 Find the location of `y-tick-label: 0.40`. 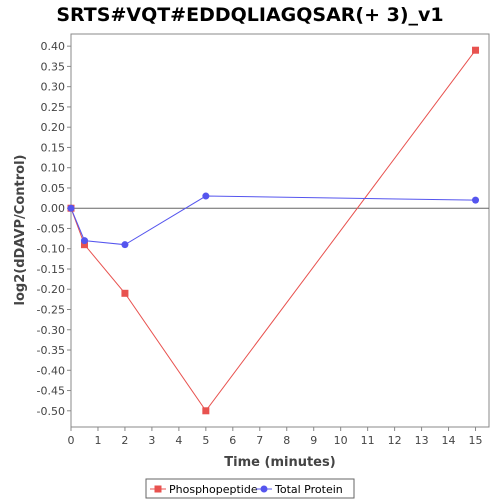

y-tick-label: 0.40 is located at coordinates (53, 46).